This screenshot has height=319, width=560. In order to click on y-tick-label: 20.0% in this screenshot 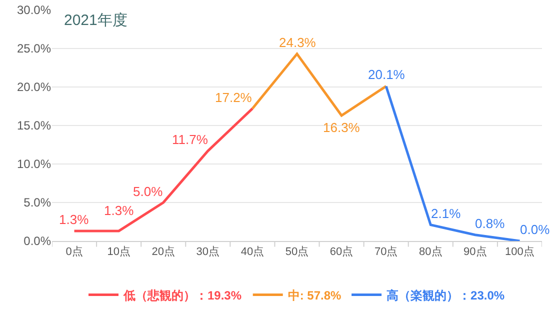, I will do `click(34, 87)`.